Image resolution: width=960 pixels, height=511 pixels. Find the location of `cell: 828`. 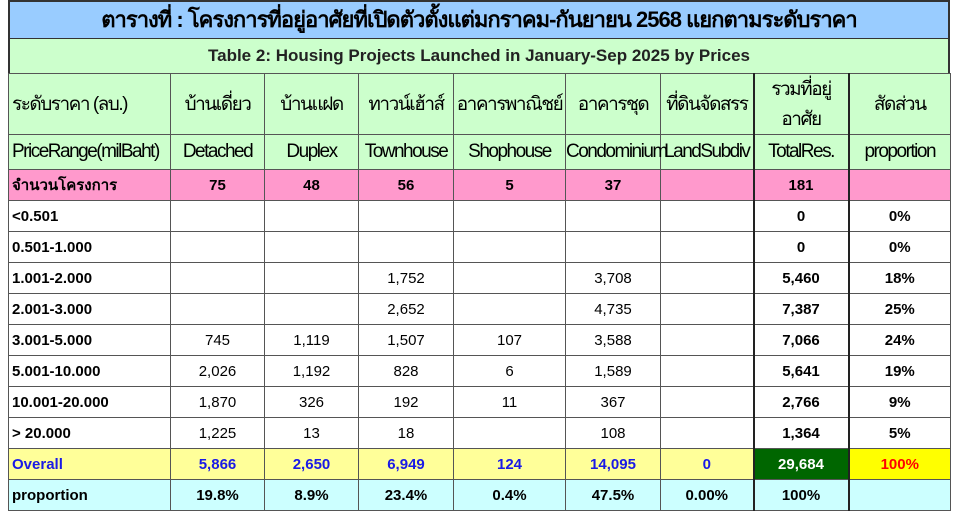

cell: 828 is located at coordinates (406, 371).